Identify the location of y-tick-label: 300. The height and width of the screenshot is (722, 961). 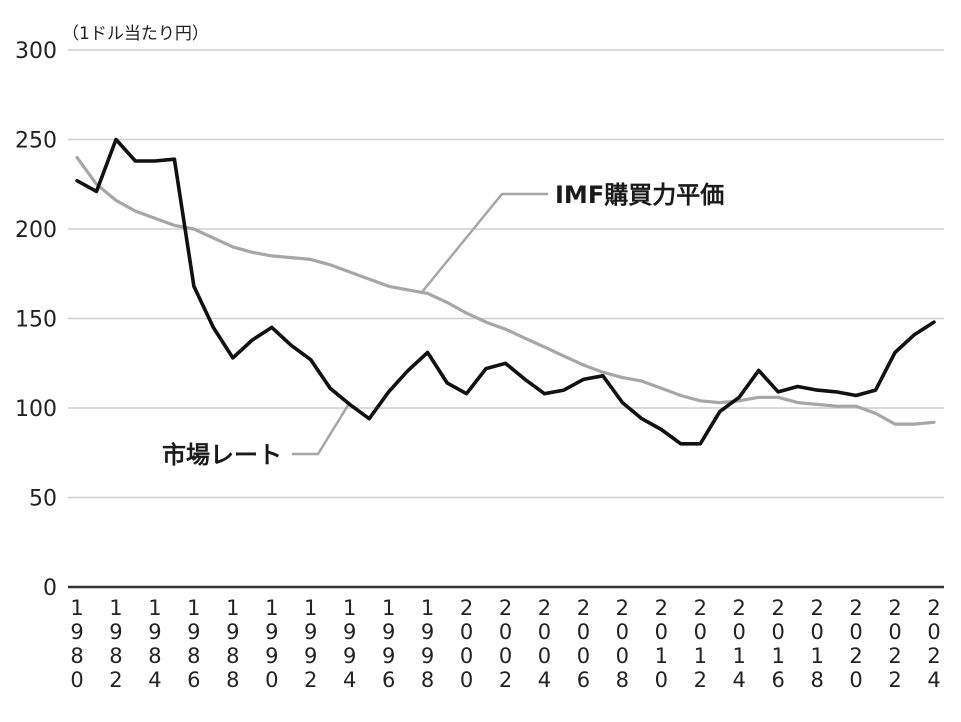
(36, 51).